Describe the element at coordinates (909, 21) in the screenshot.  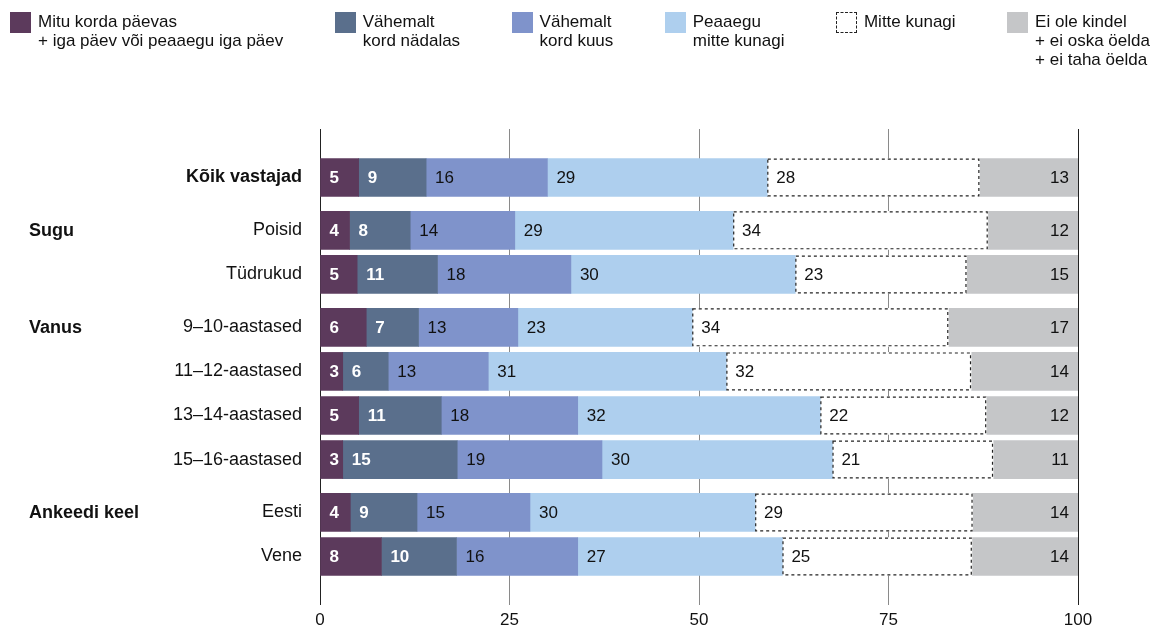
I see `legend-label: Mitte kunagi` at that location.